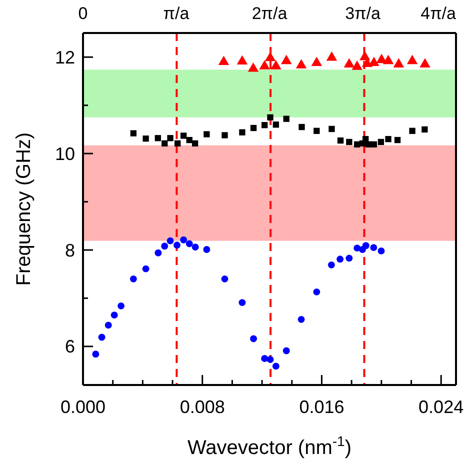  Describe the element at coordinates (441, 407) in the screenshot. I see `x-tick-label: 0.024` at that location.